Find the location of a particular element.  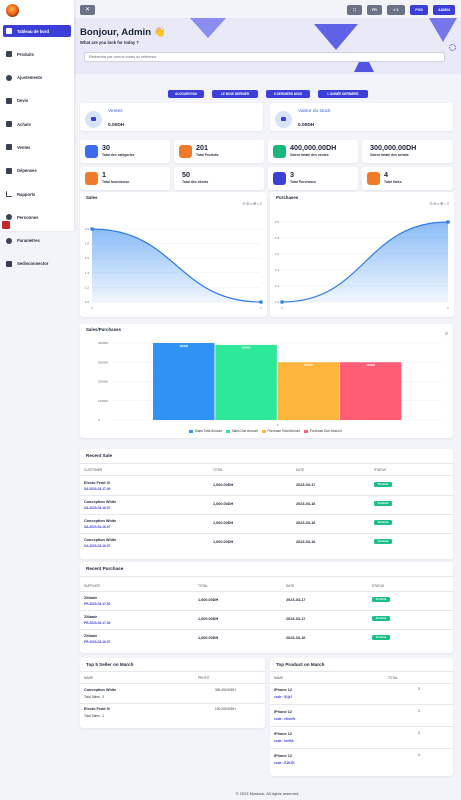

quotes-icon is located at coordinates (9, 100).